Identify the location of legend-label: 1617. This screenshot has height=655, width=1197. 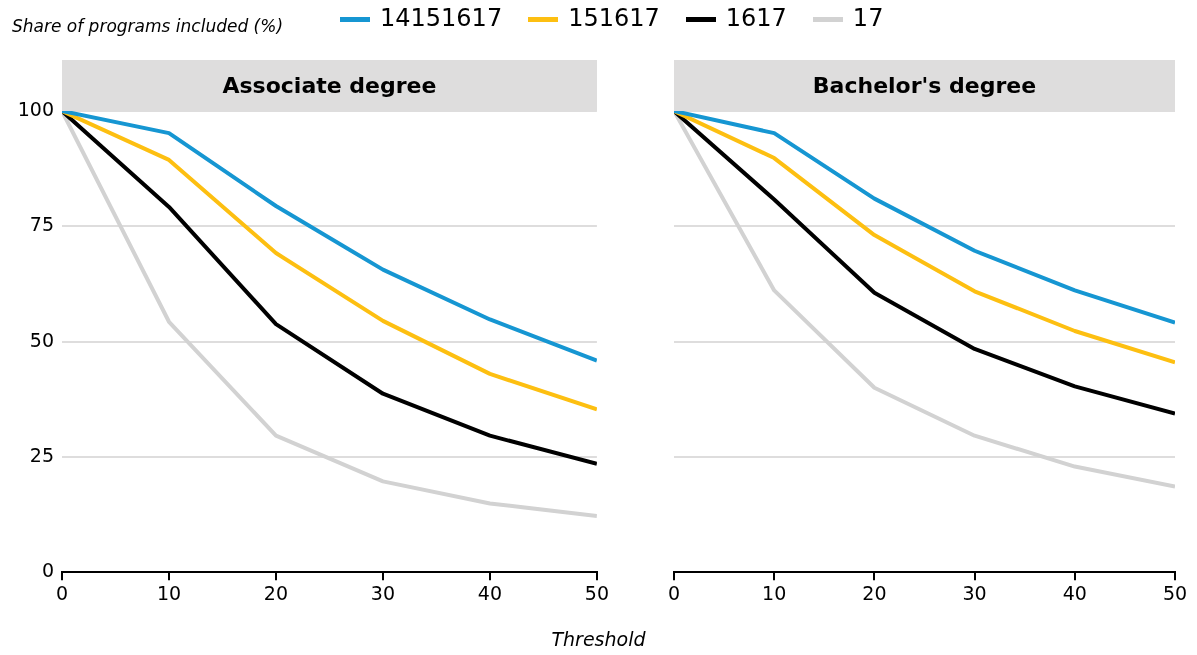
(755, 18).